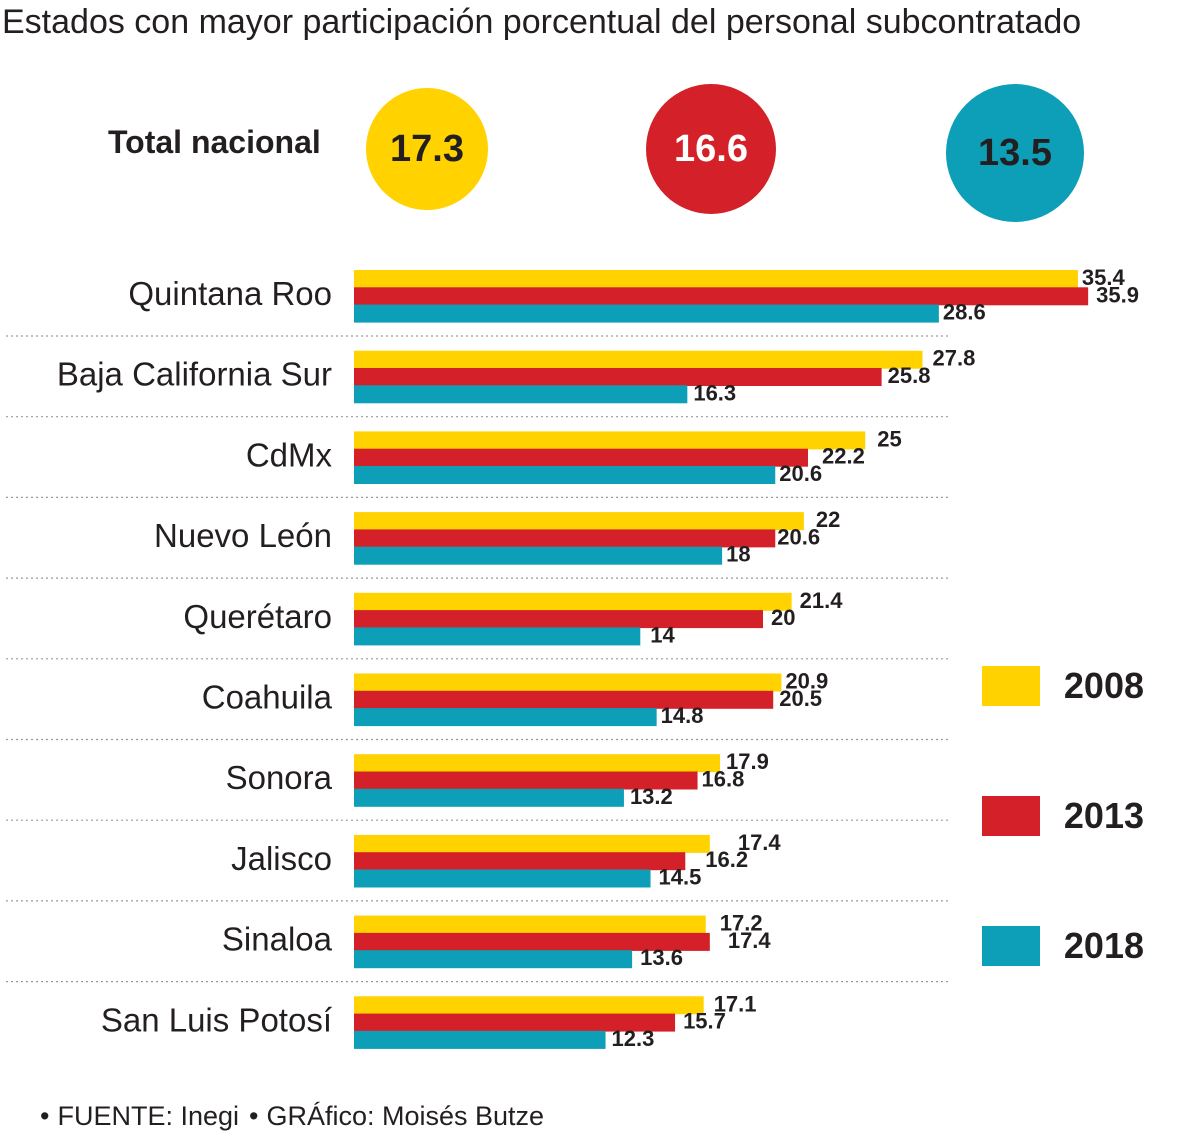 Image resolution: width=1200 pixels, height=1136 pixels. What do you see at coordinates (521, 394) in the screenshot?
I see `bar-baja-california-sur-2018` at bounding box center [521, 394].